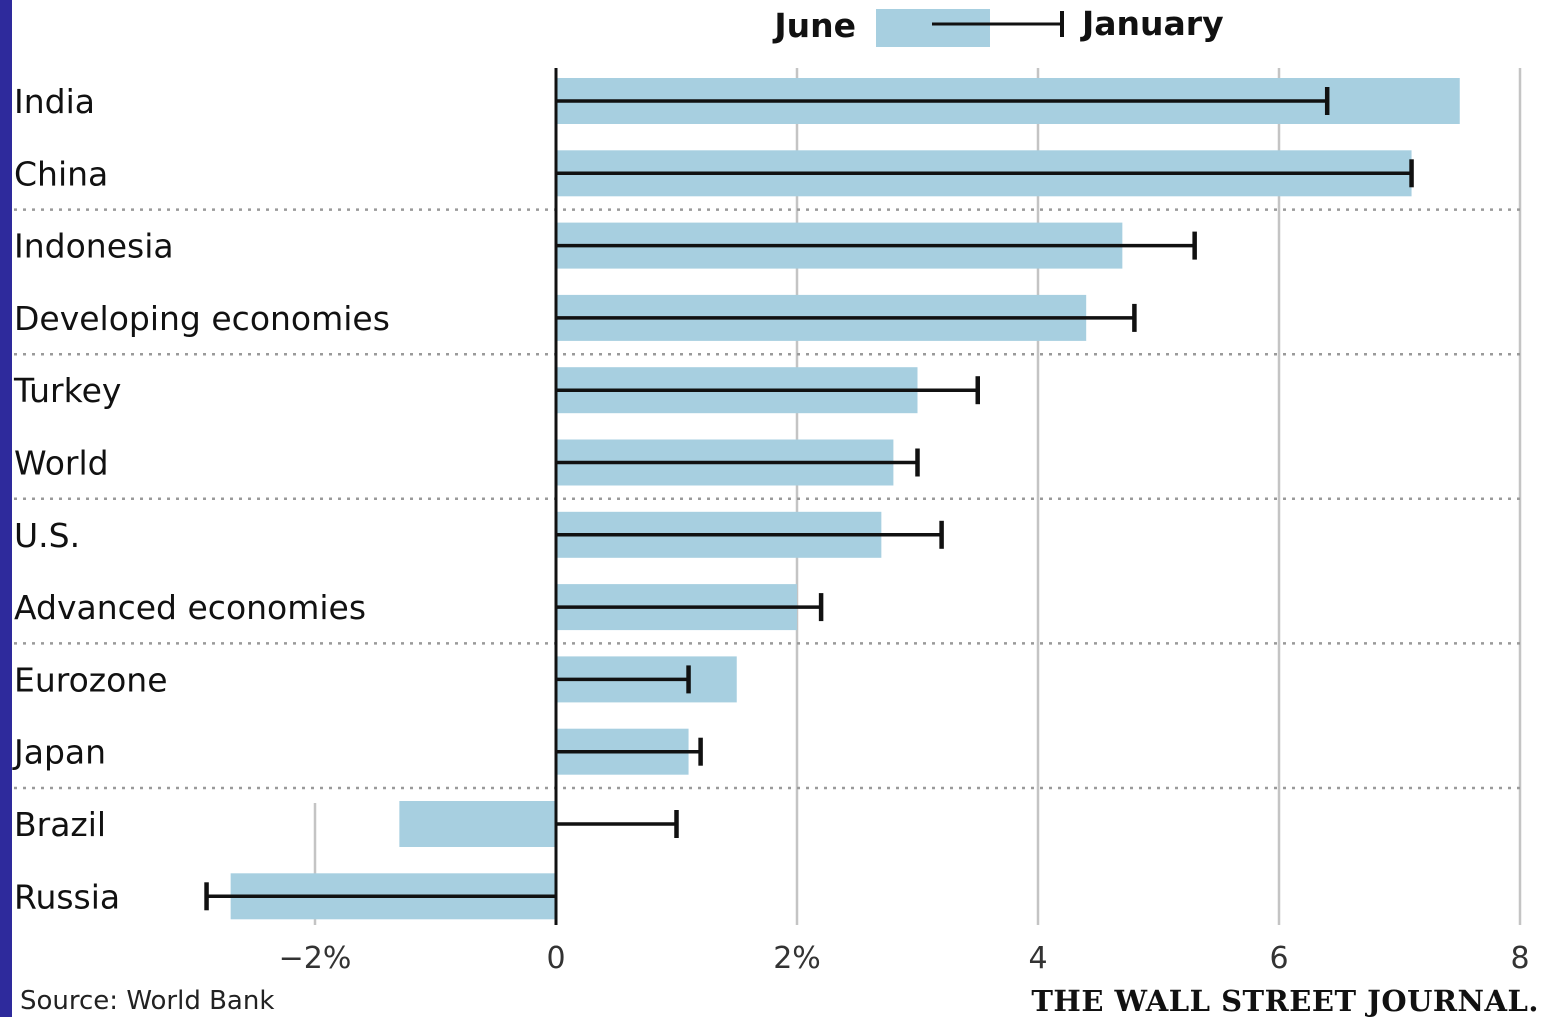 The height and width of the screenshot is (1018, 1549). I want to click on category-label: World, so click(61, 463).